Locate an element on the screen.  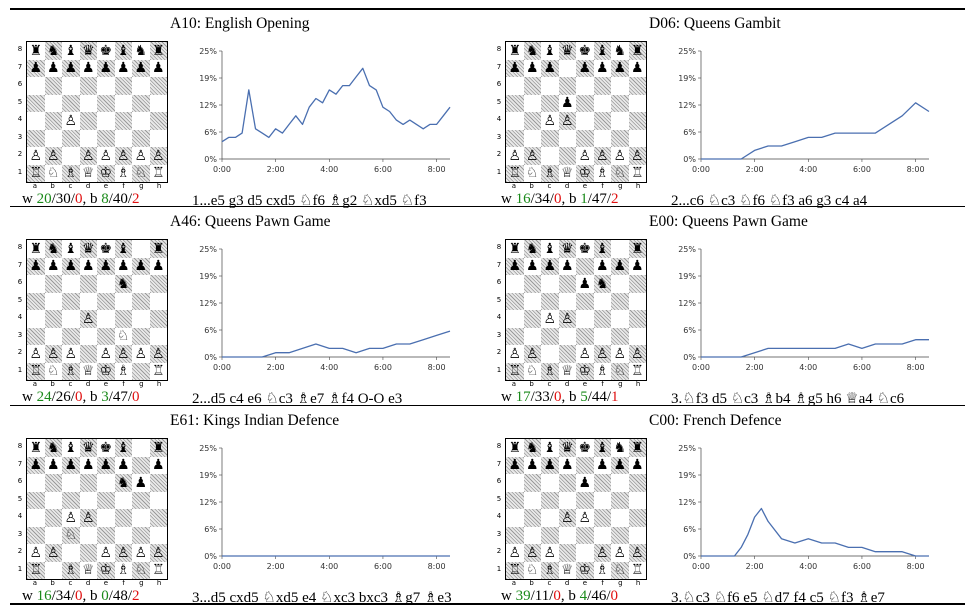
black-losses: 2 is located at coordinates (615, 199).